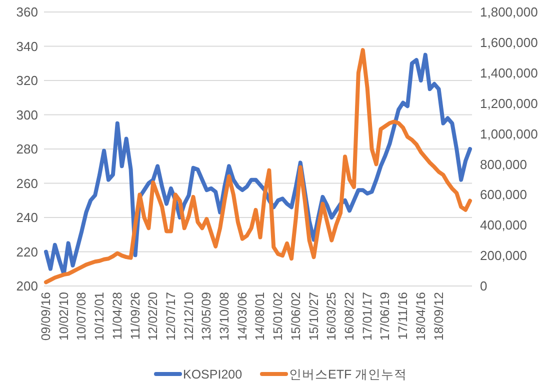  Describe the element at coordinates (295, 316) in the screenshot. I see `x-tick-label: 15/06/02` at that location.